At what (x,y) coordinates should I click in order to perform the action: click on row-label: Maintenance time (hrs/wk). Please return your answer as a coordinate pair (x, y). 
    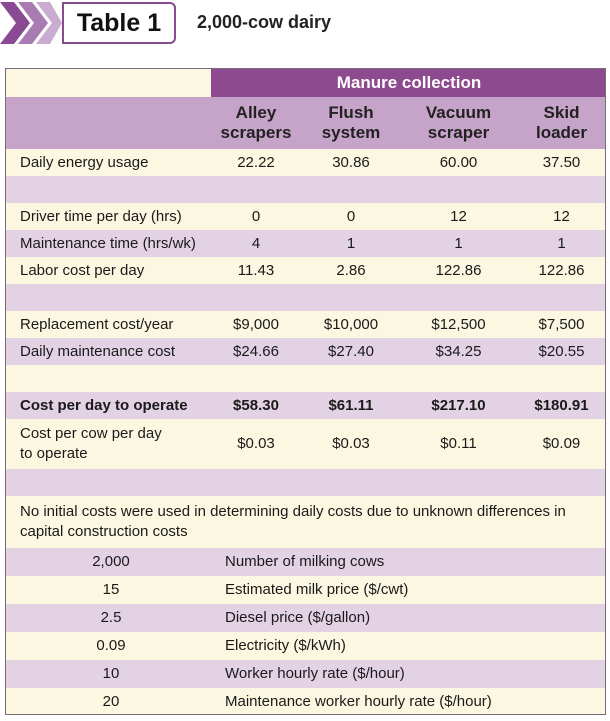
    Looking at the image, I should click on (108, 243).